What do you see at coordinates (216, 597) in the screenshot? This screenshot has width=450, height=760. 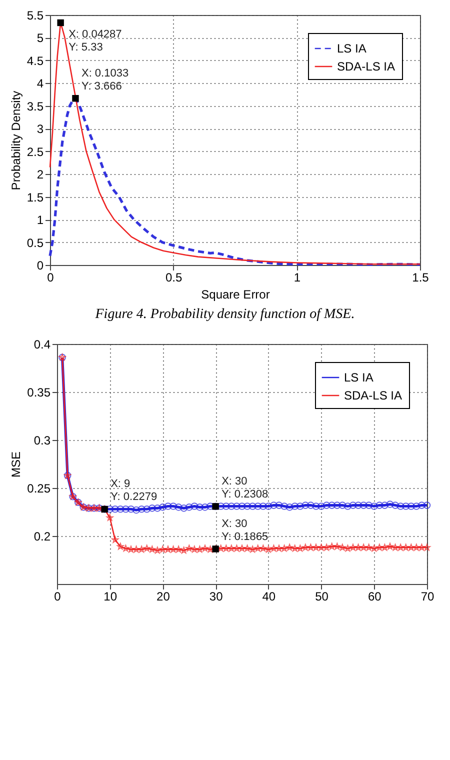 I see `x-tick-label: 30` at bounding box center [216, 597].